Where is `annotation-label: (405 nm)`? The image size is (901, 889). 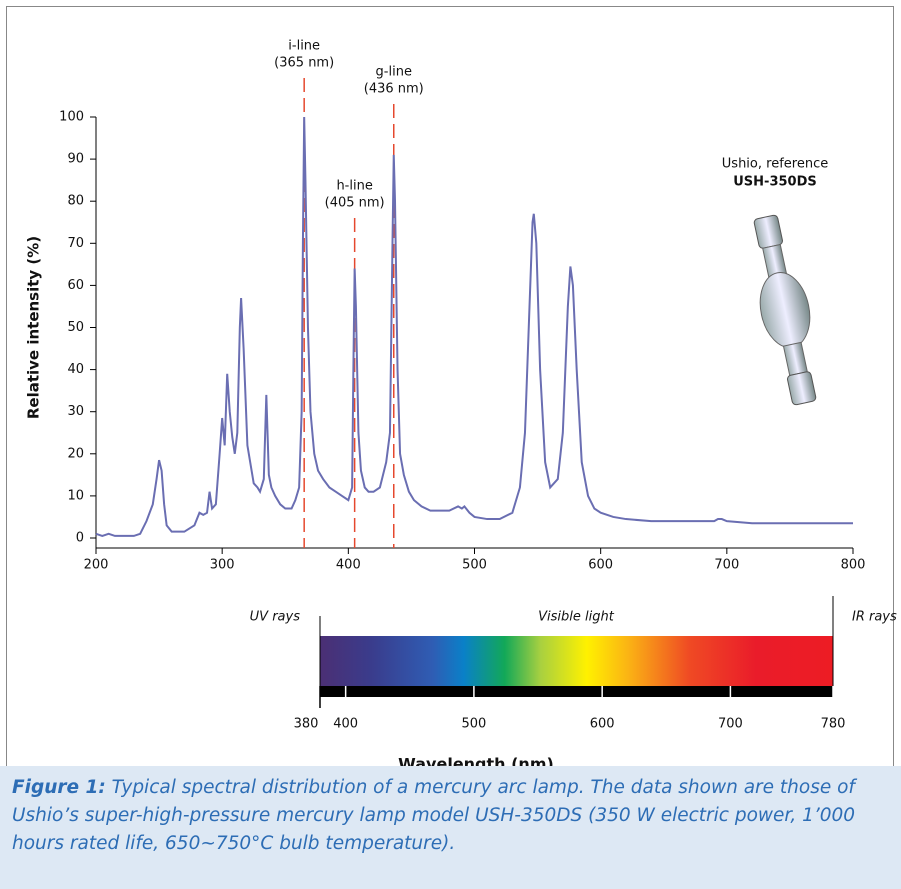 annotation-label: (405 nm) is located at coordinates (355, 203).